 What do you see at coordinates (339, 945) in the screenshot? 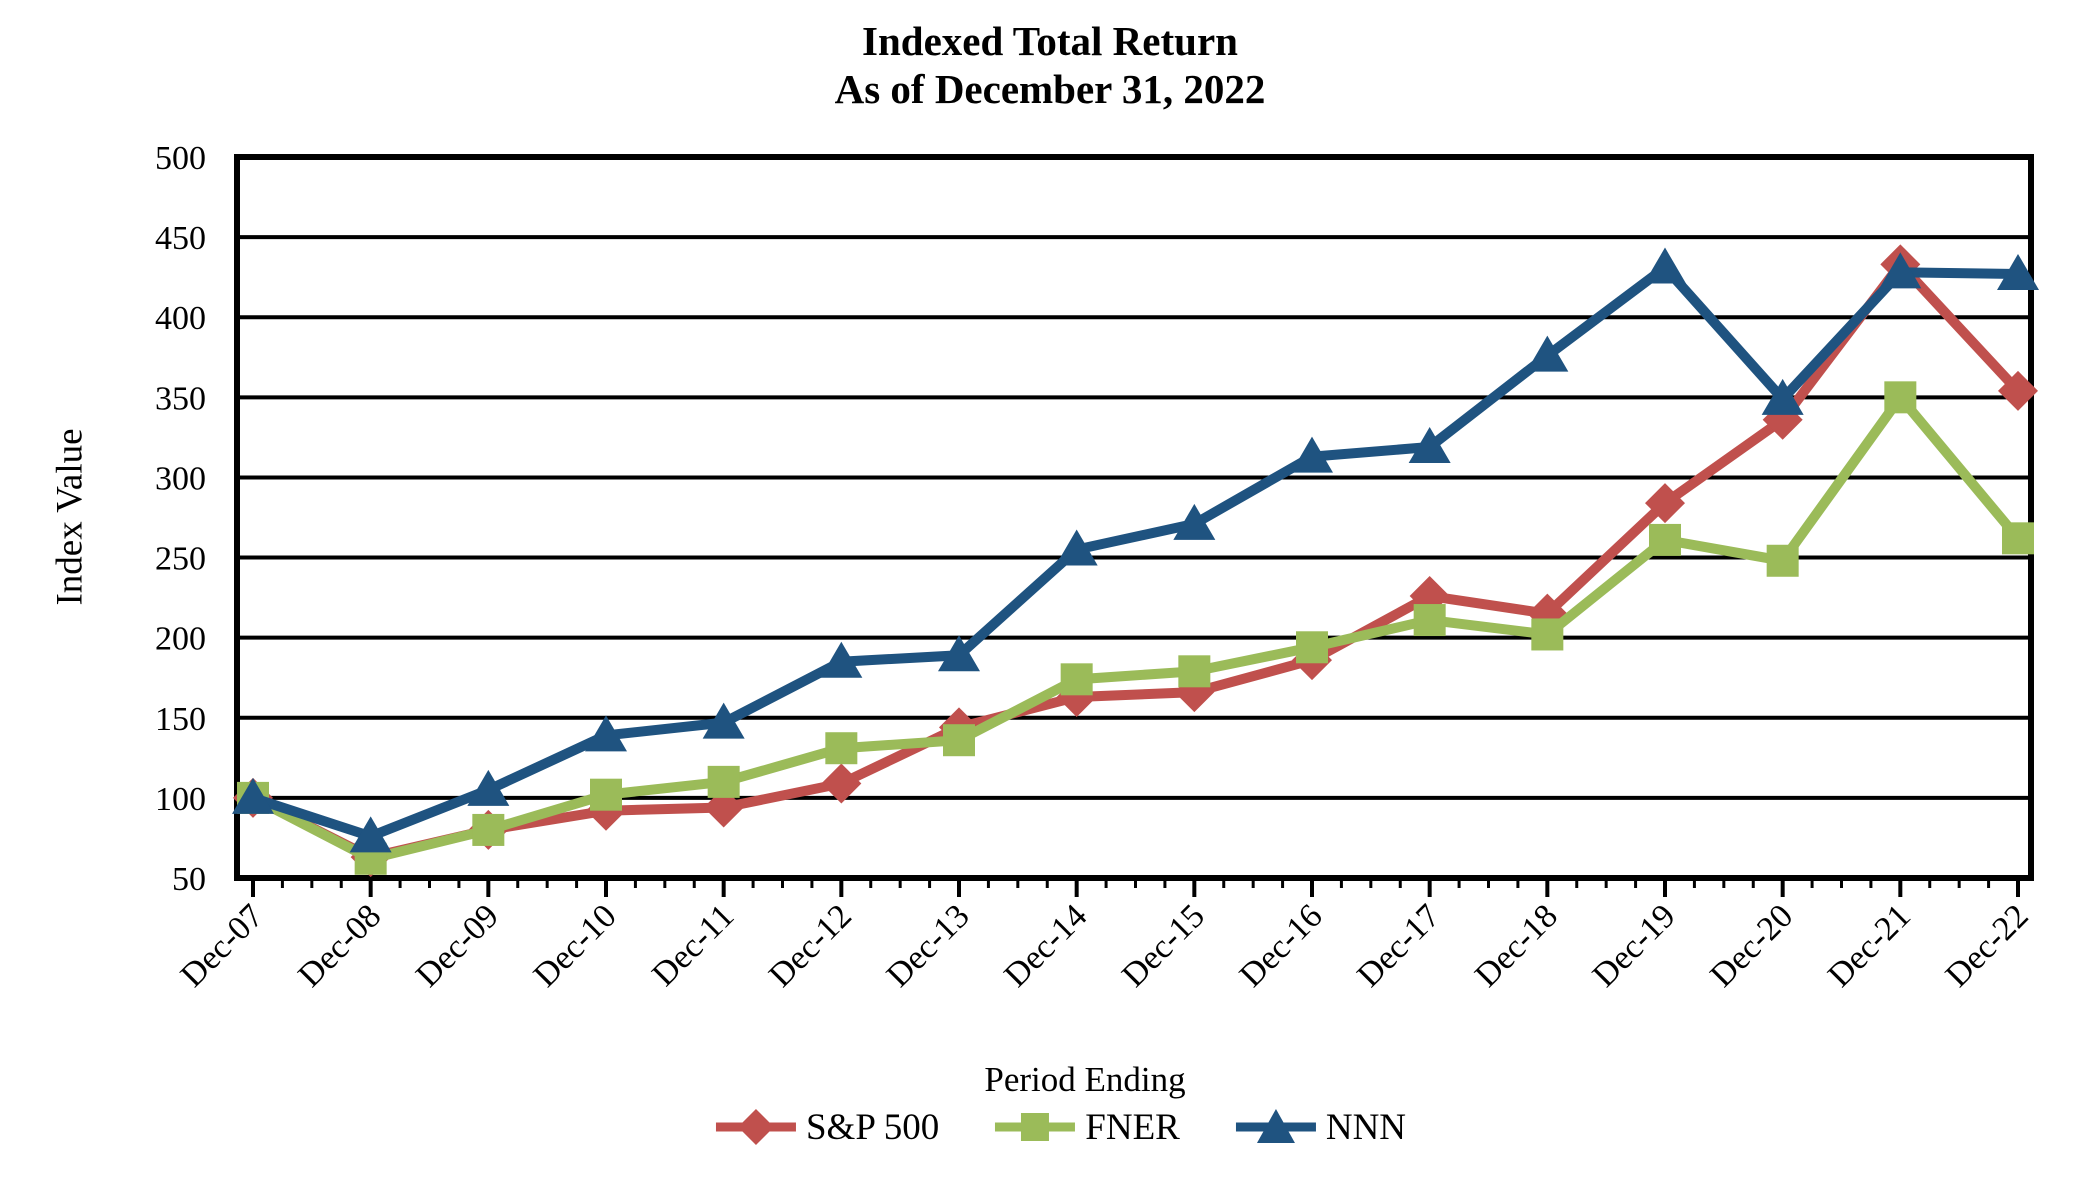
I see `x-tick-label-dec-08: Dec-08` at bounding box center [339, 945].